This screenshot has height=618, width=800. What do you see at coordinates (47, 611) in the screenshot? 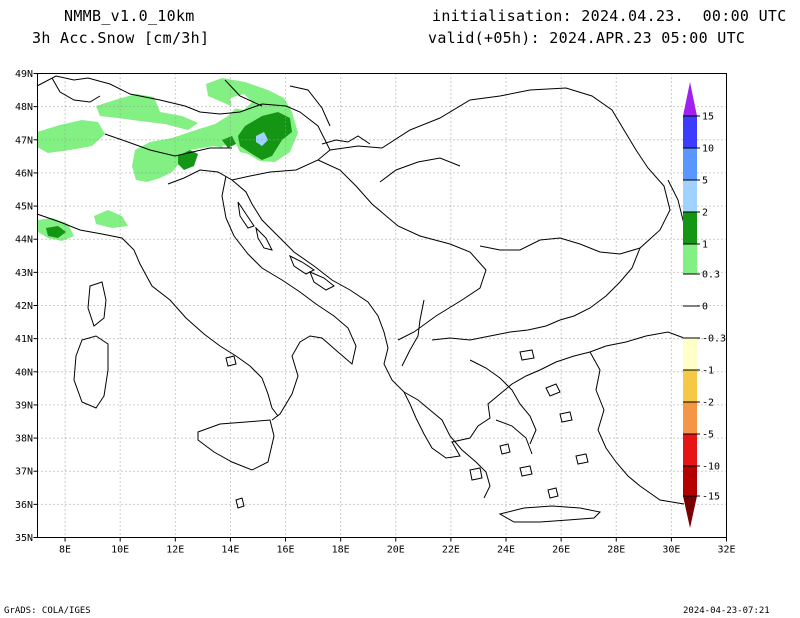
I see `footer-credit: GrADS: COLA/IGES` at bounding box center [47, 611].